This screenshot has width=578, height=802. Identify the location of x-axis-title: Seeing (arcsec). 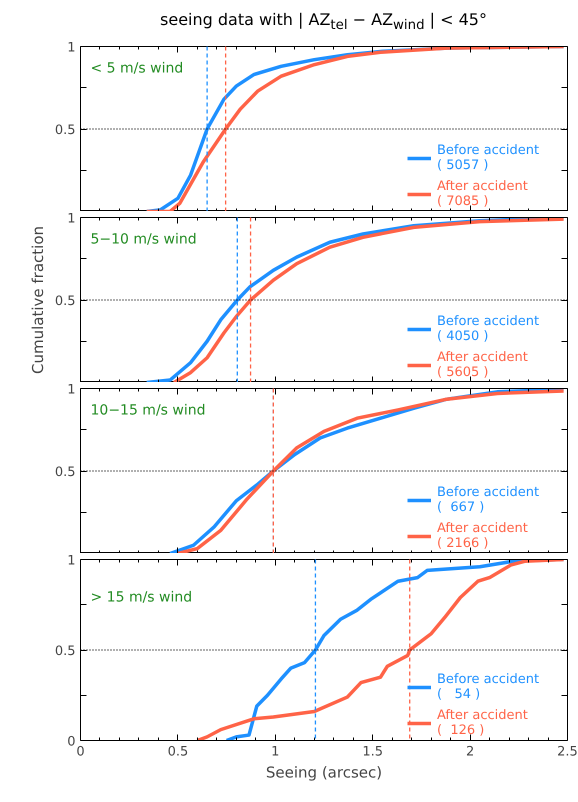
(324, 773).